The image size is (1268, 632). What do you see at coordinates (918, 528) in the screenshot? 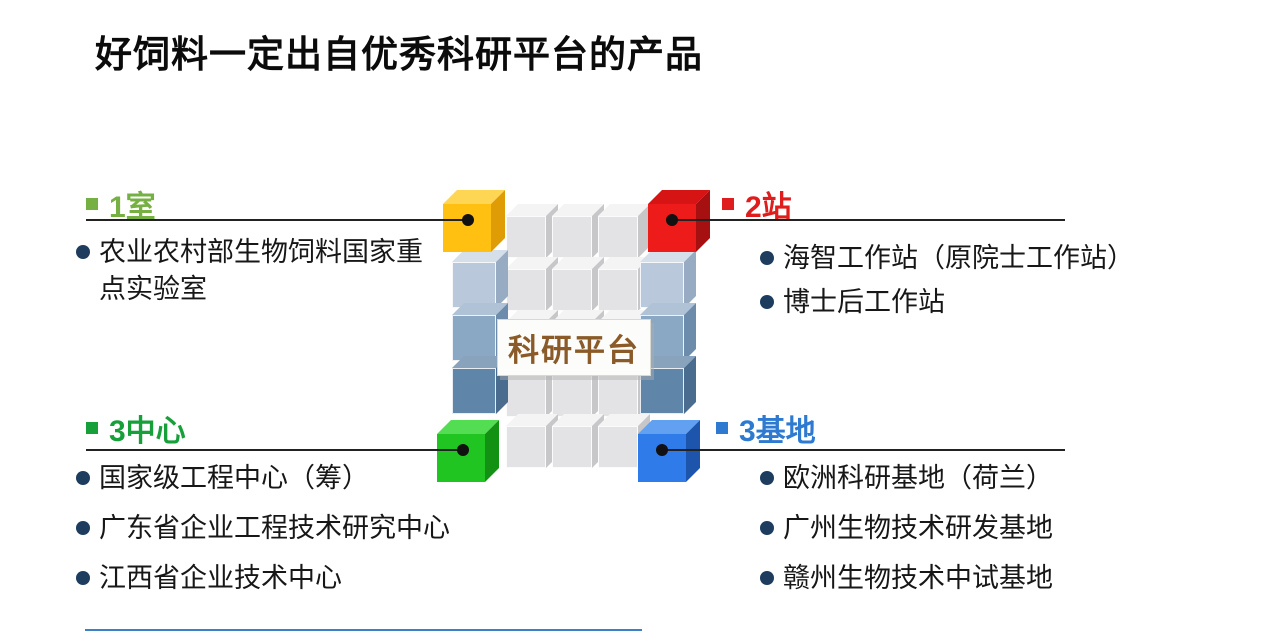
I see `list-item-text: 广州生物技术研发基地` at bounding box center [918, 528].